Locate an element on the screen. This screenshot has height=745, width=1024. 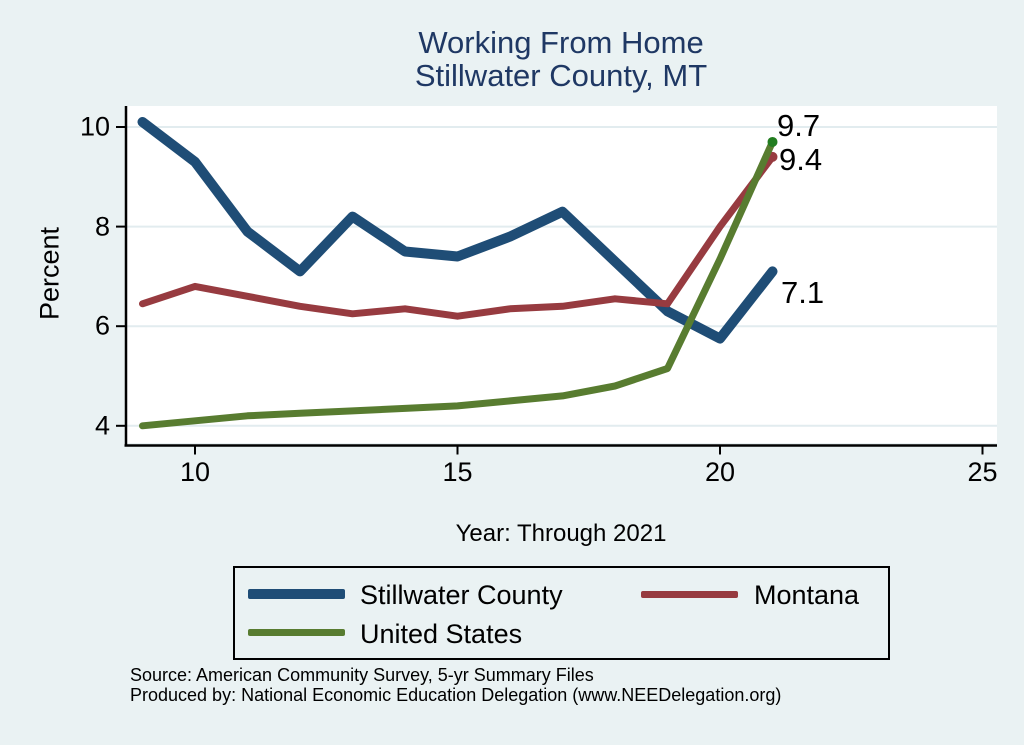
chart-title: Working From Home Stillwater County, MT is located at coordinates (561, 59).